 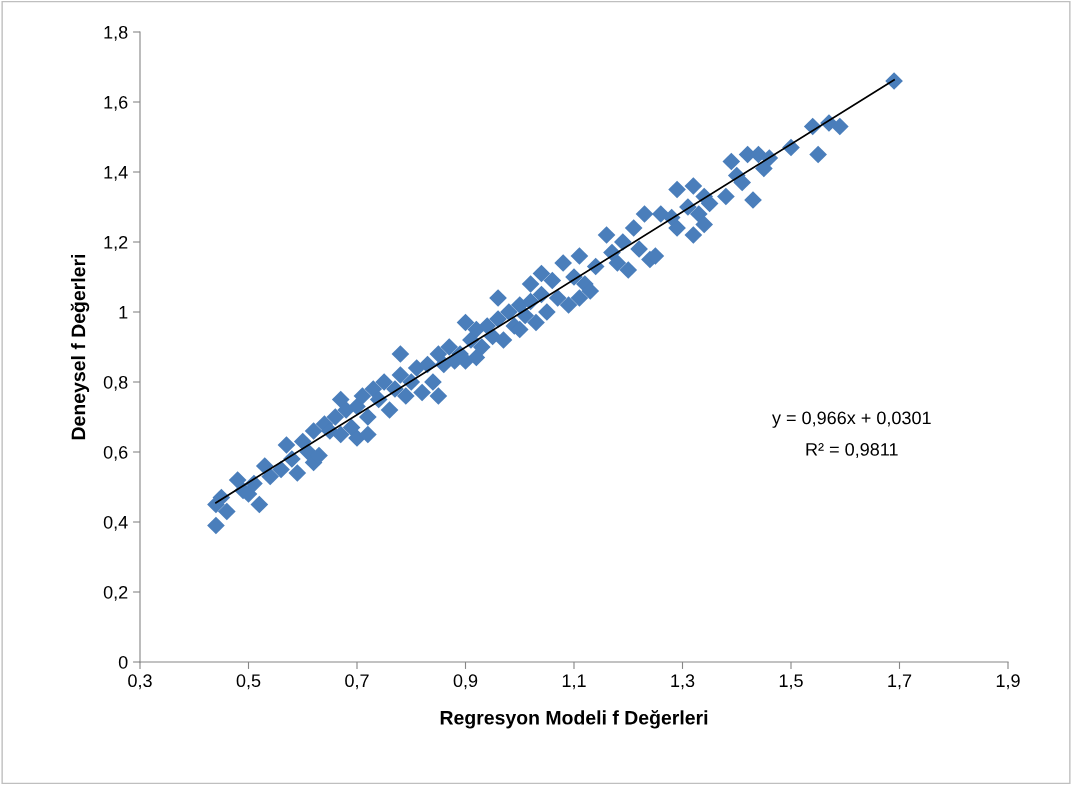 What do you see at coordinates (851, 419) in the screenshot?
I see `annotation: y = 0,966x + 0,0301` at bounding box center [851, 419].